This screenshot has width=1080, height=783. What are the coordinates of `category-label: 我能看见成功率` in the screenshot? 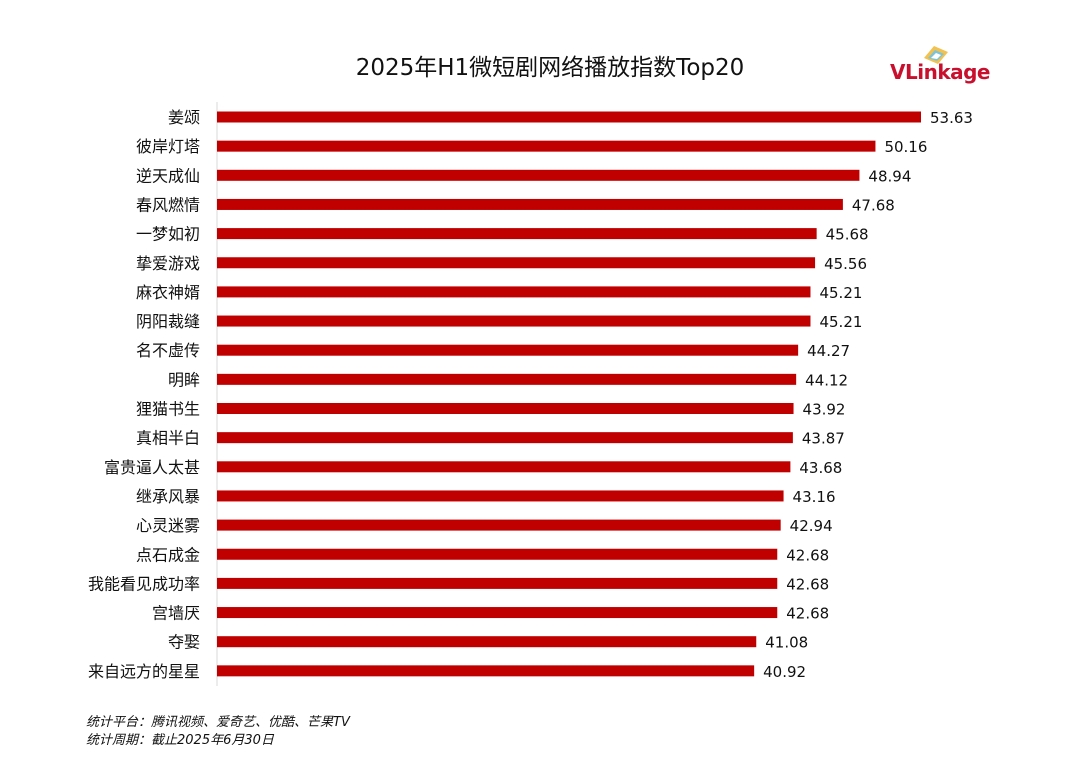 It's located at (144, 583).